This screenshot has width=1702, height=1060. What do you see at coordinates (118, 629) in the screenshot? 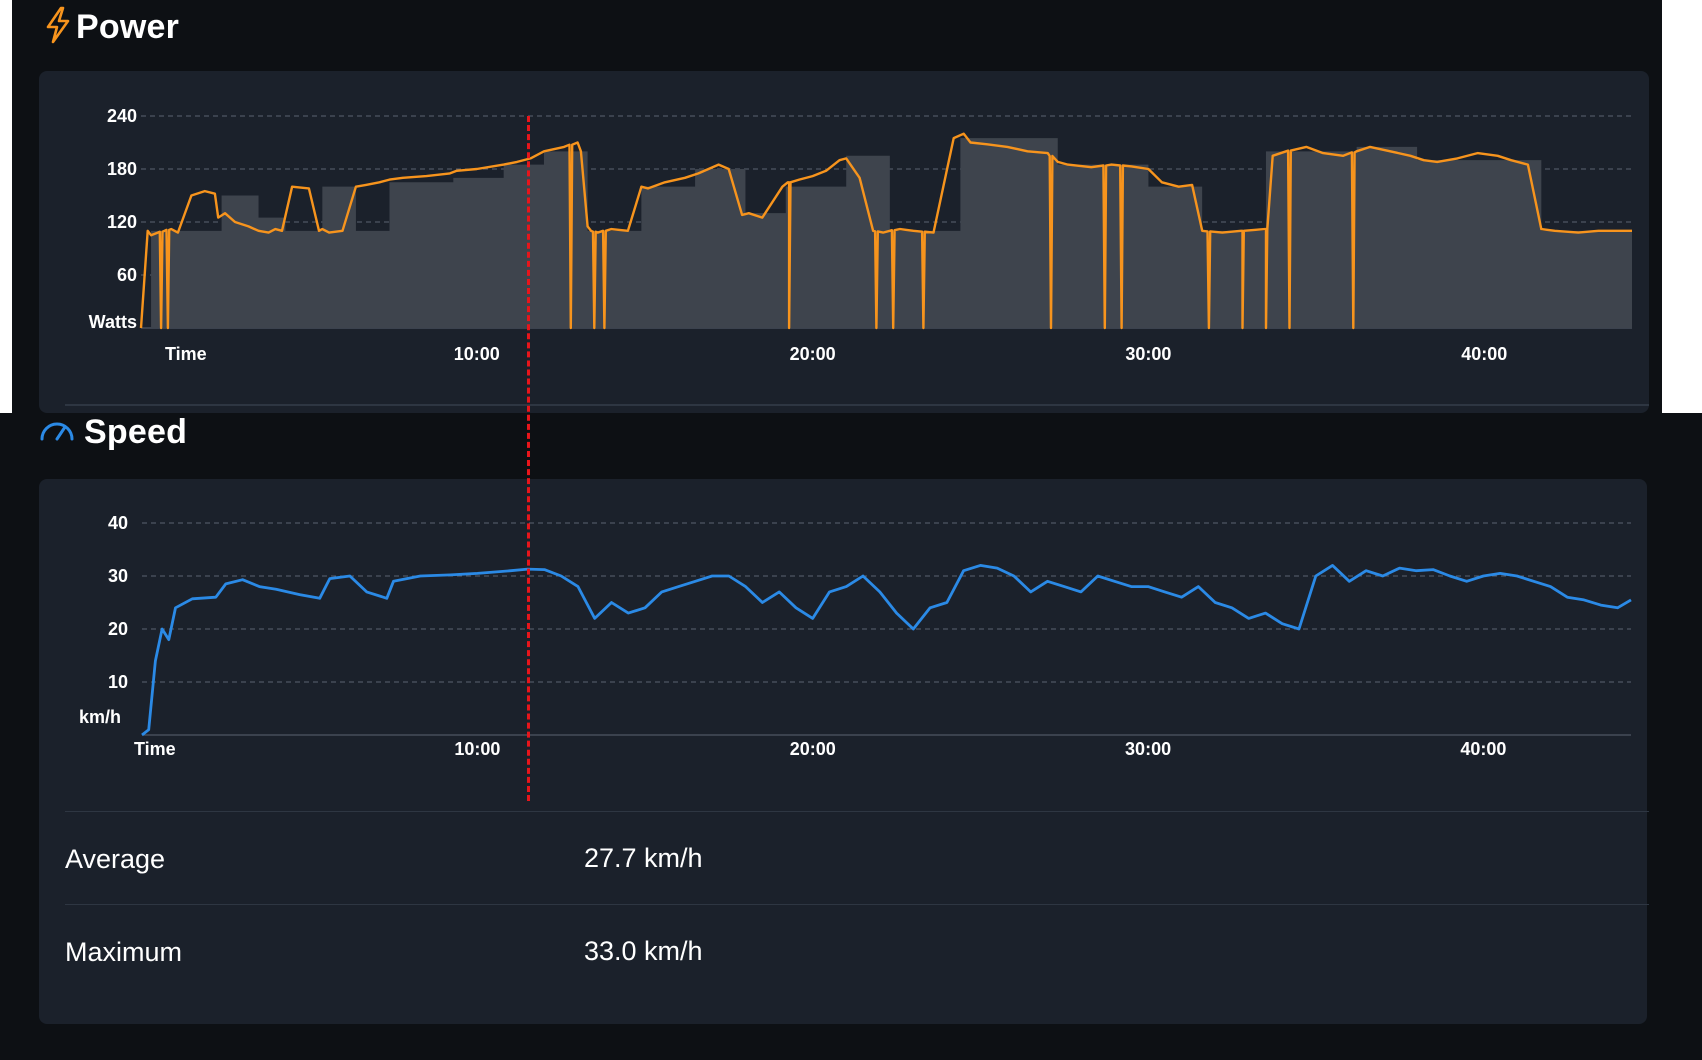
I see `speed-y-tick-label: 20` at bounding box center [118, 629].